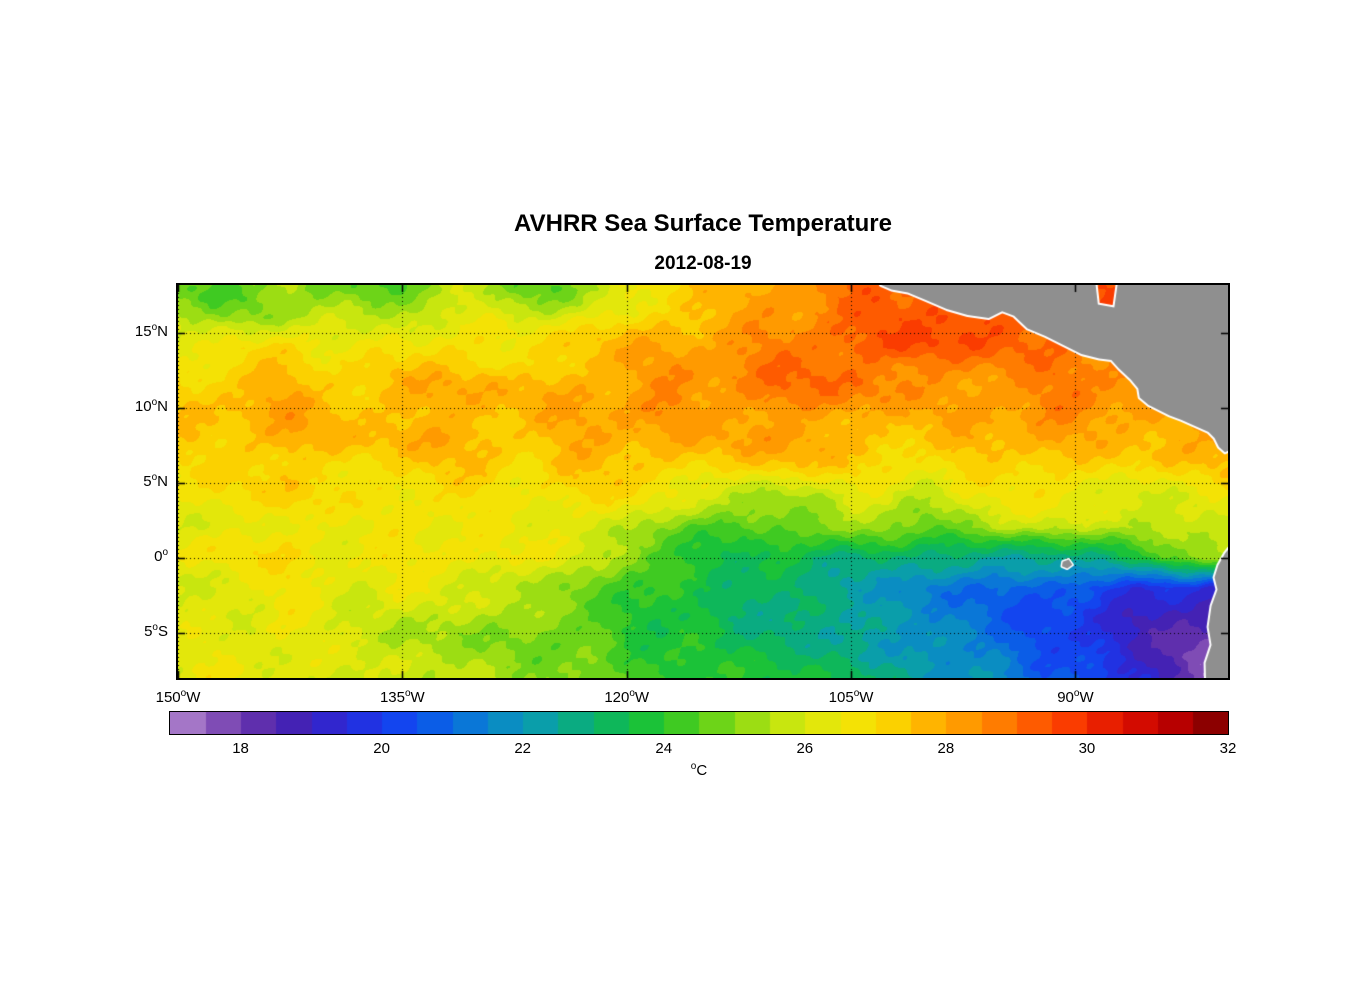 Image resolution: width=1356 pixels, height=1000 pixels. I want to click on y-tick-label: 0o, so click(161, 556).